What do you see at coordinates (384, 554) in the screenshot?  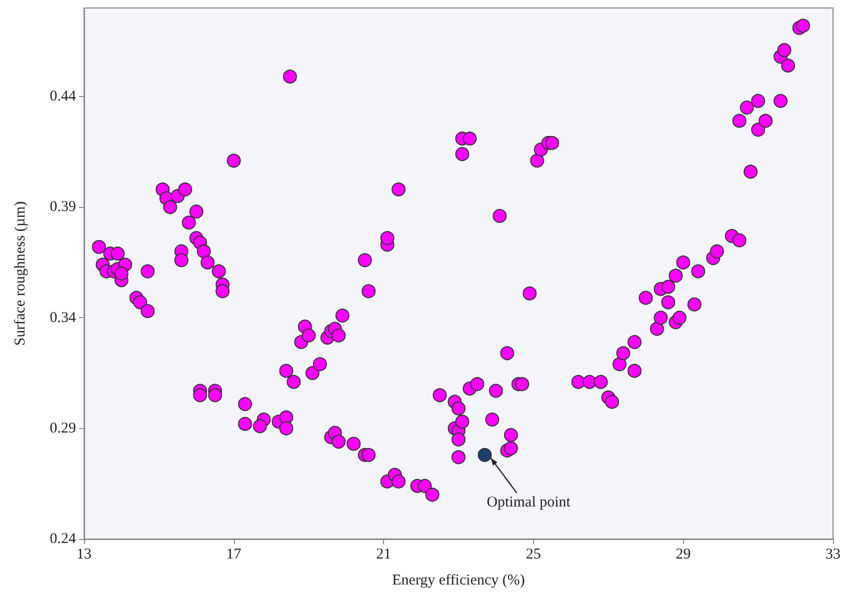 I see `x-tick-label: 21` at bounding box center [384, 554].